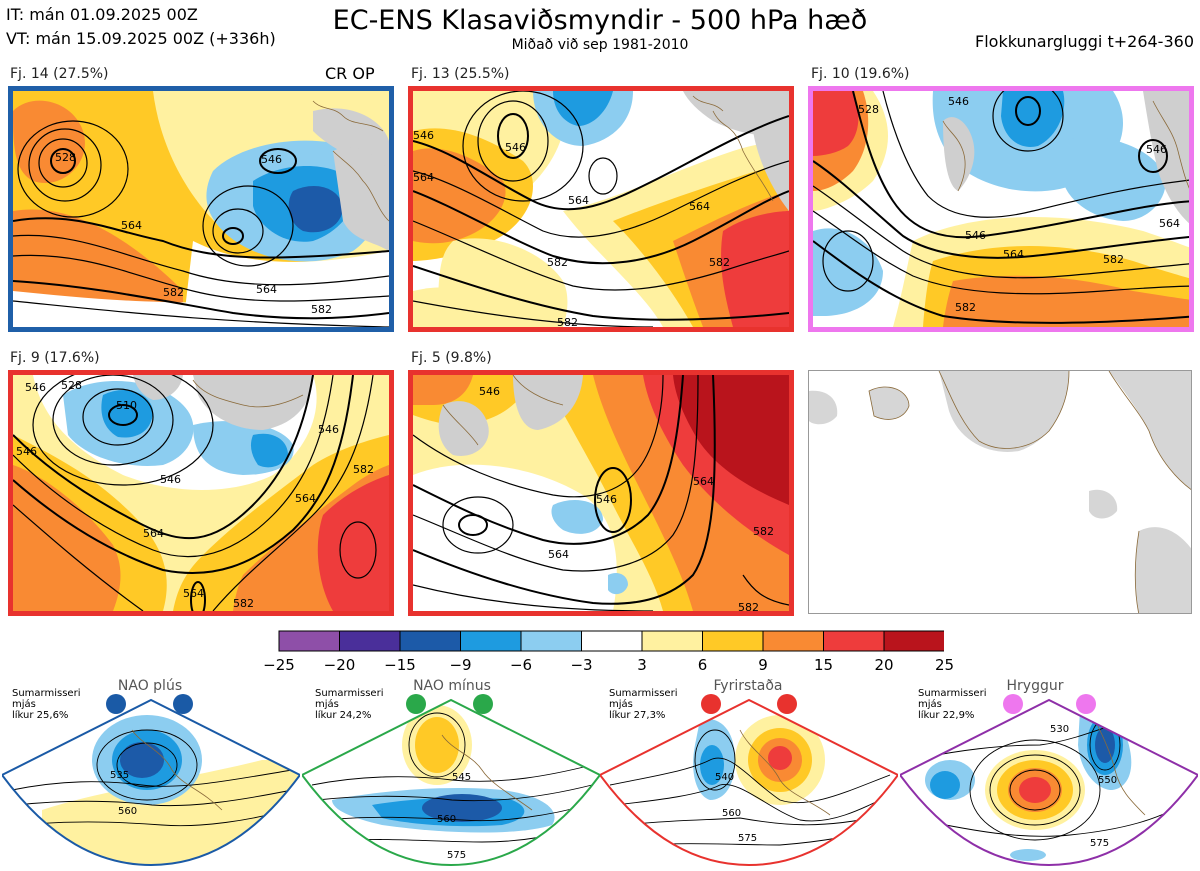 The height and width of the screenshot is (871, 1200). I want to click on regime-map-nao-minus: 545 560 575, so click(451, 780).